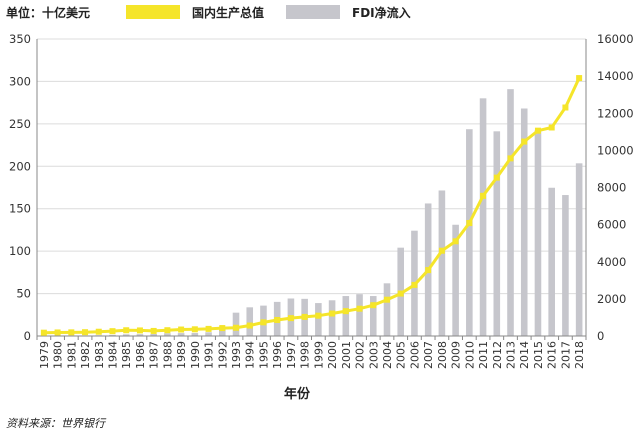  What do you see at coordinates (497, 355) in the screenshot?
I see `x-tick-label: 2012` at bounding box center [497, 355].